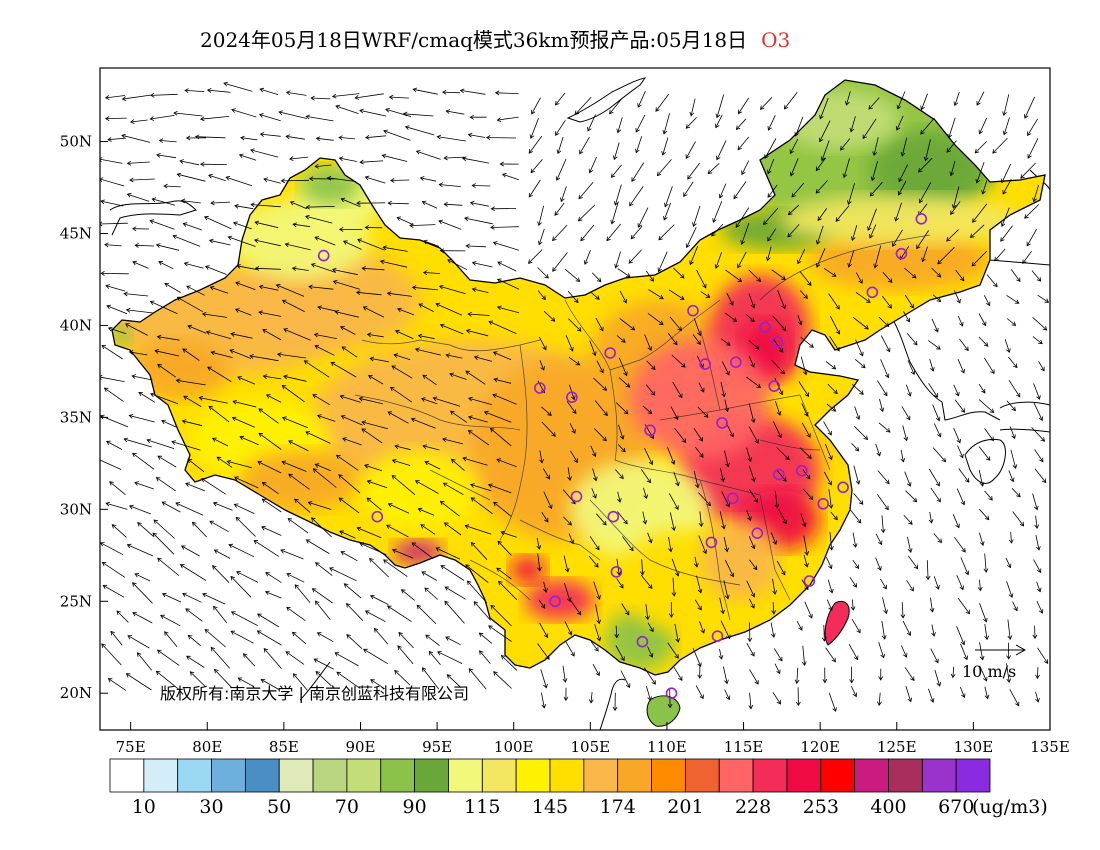 This screenshot has height=850, width=1100. What do you see at coordinates (776, 40) in the screenshot?
I see `species-label: O3` at bounding box center [776, 40].